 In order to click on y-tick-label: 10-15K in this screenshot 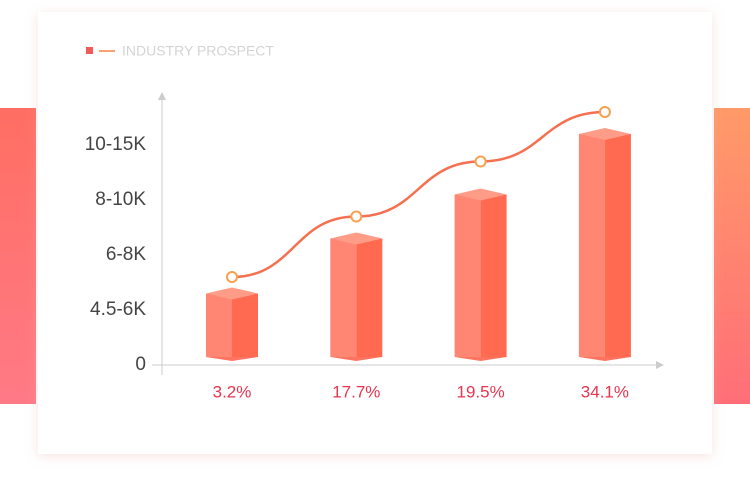, I will do `click(116, 144)`.